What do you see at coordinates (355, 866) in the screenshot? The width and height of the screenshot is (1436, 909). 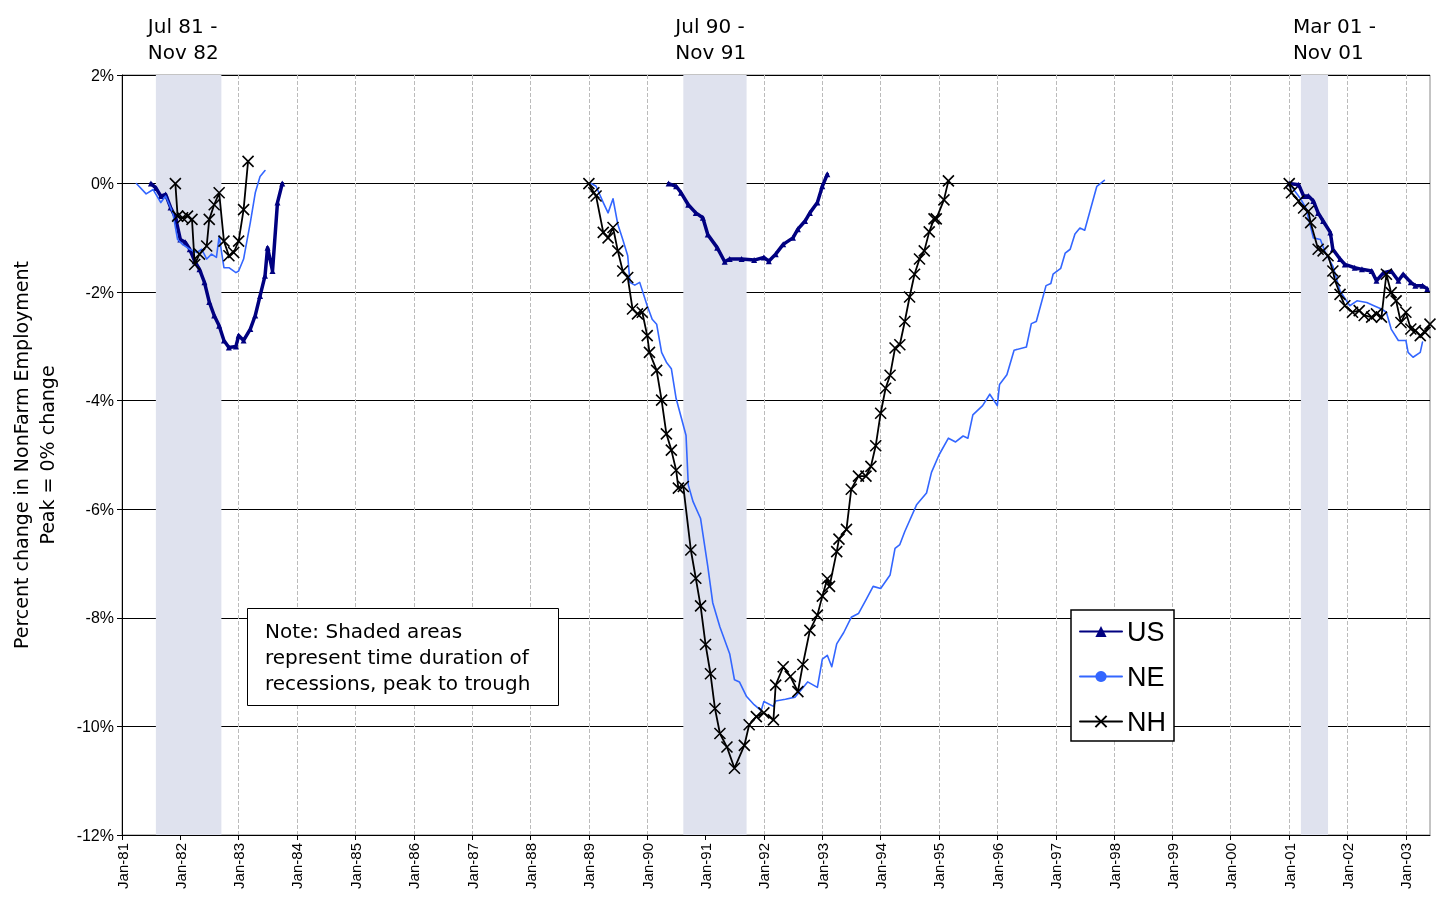 I see `x-tick-label: Jan-85` at bounding box center [355, 866].